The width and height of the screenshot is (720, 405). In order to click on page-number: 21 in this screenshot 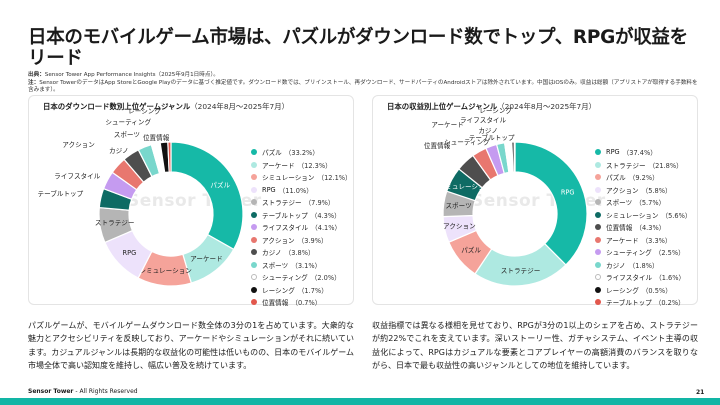, I will do `click(700, 392)`.